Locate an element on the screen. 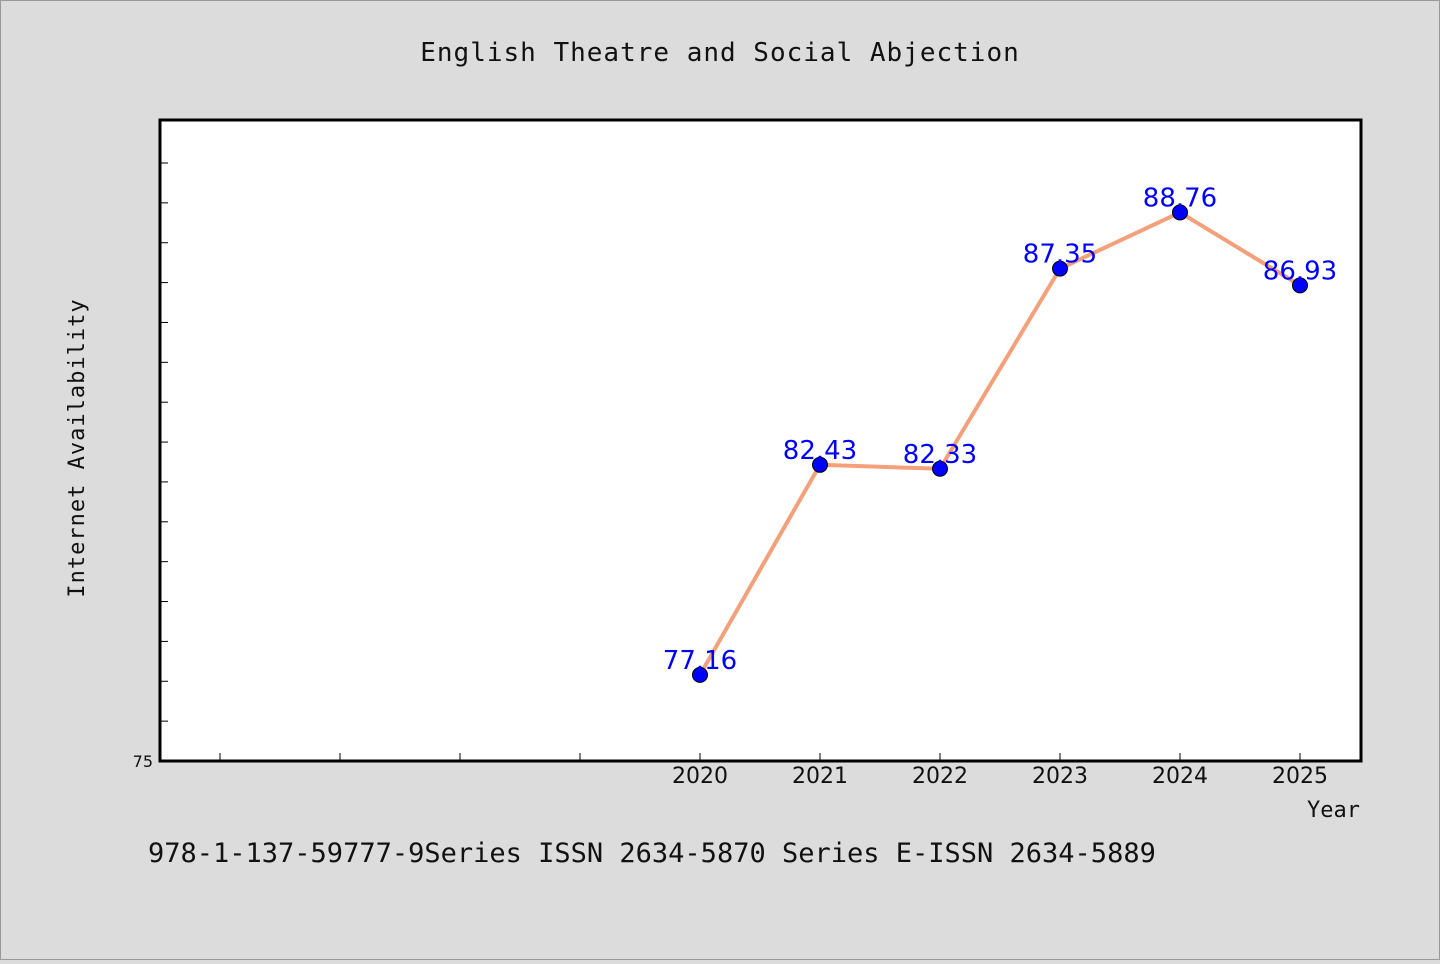 Image resolution: width=1440 pixels, height=964 pixels. x-tick-label: 2025 is located at coordinates (1300, 776).